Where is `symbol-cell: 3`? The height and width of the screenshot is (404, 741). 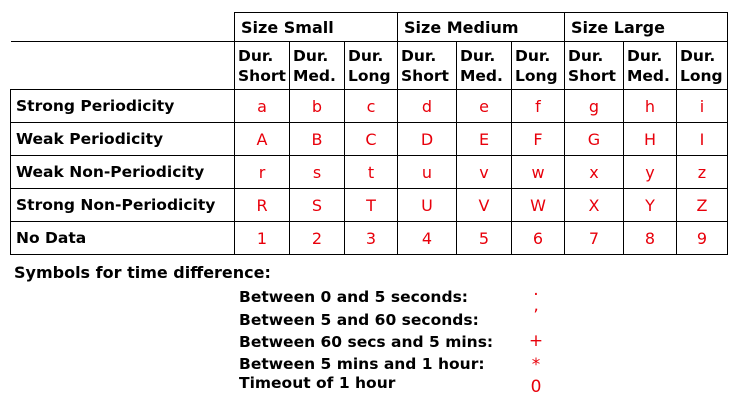
symbol-cell: 3 is located at coordinates (371, 238).